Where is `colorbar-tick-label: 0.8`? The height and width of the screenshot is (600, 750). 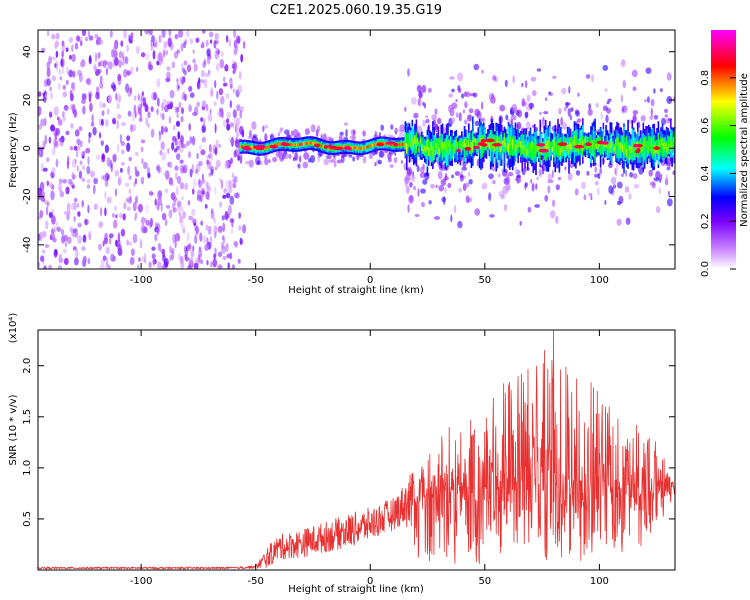
colorbar-tick-label: 0.8 is located at coordinates (705, 78).